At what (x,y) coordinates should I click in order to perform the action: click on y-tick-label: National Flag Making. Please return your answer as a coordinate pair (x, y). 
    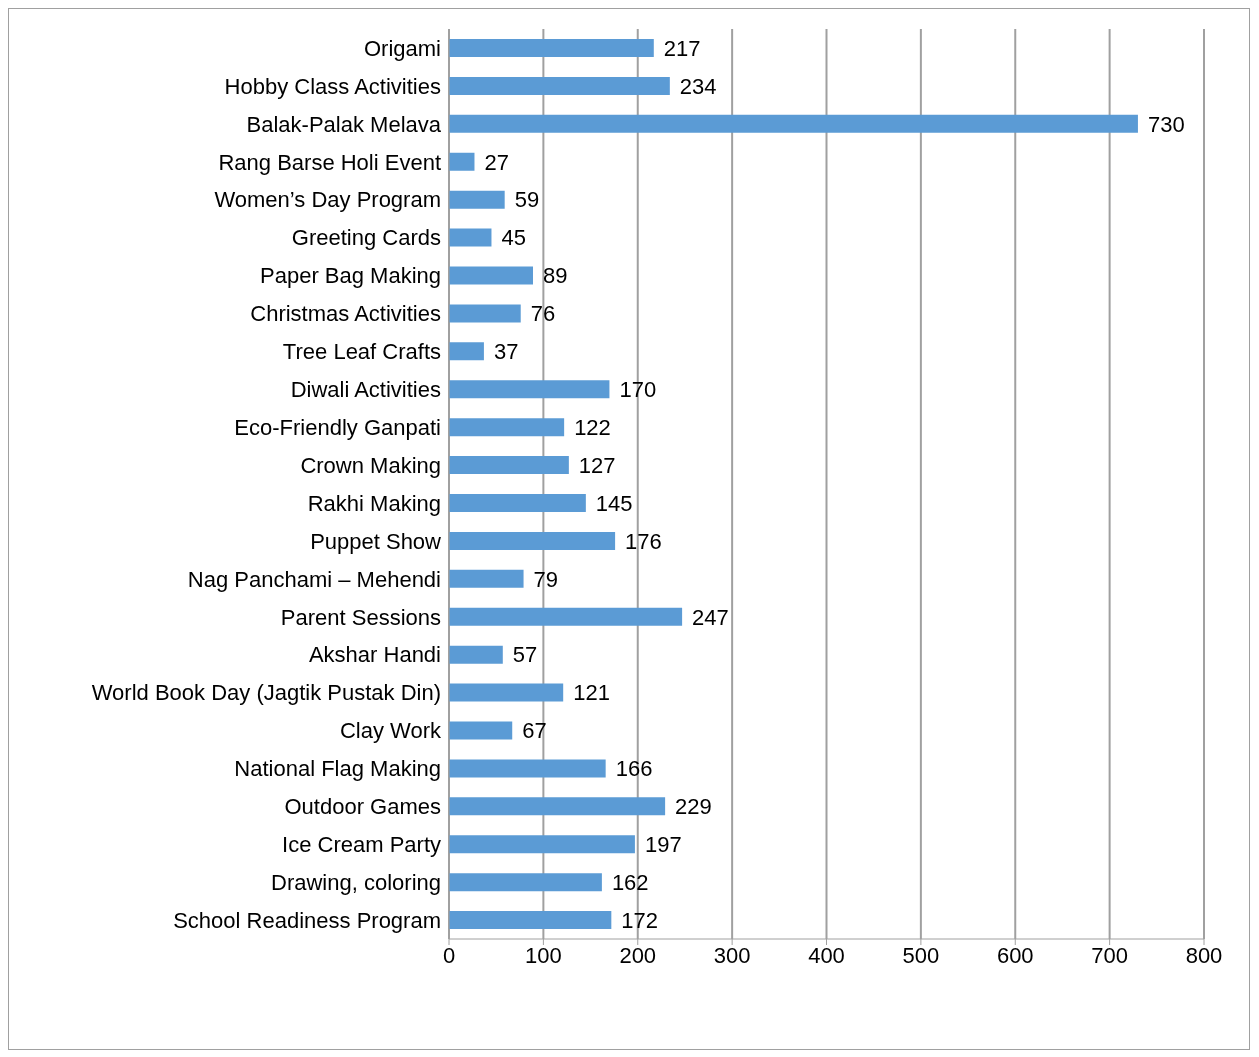
    Looking at the image, I should click on (337, 769).